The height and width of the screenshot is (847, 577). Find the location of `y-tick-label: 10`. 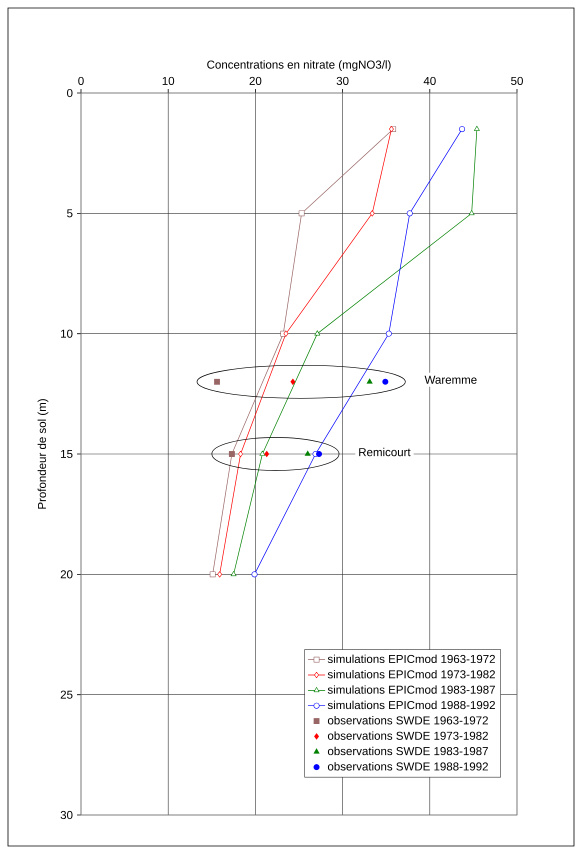

y-tick-label: 10 is located at coordinates (67, 334).